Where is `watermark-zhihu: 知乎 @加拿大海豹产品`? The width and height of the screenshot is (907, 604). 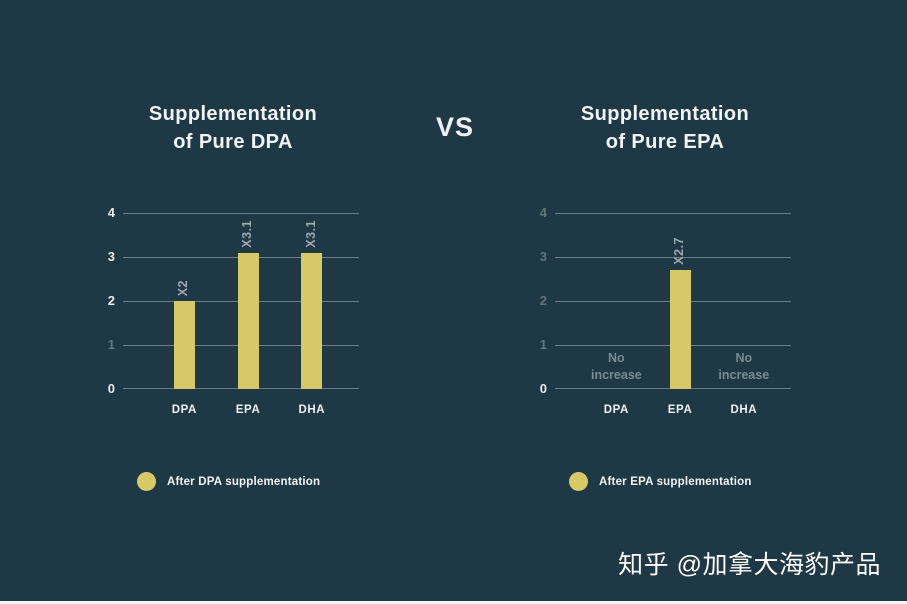
watermark-zhihu: 知乎 @加拿大海豹产品 is located at coordinates (749, 565).